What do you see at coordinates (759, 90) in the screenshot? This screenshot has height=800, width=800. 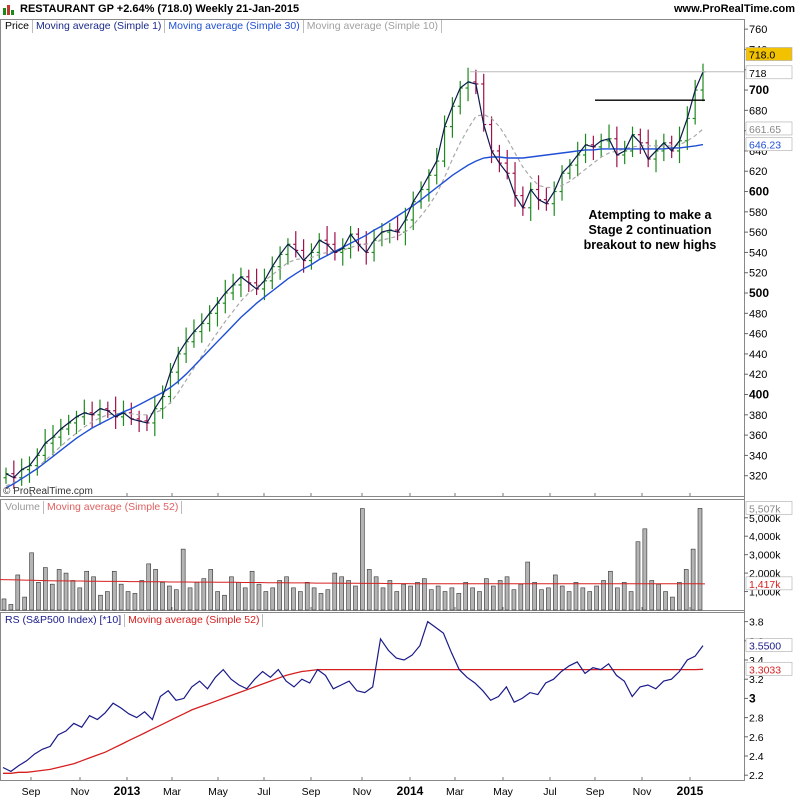 I see `y-tick-label: 700` at bounding box center [759, 90].